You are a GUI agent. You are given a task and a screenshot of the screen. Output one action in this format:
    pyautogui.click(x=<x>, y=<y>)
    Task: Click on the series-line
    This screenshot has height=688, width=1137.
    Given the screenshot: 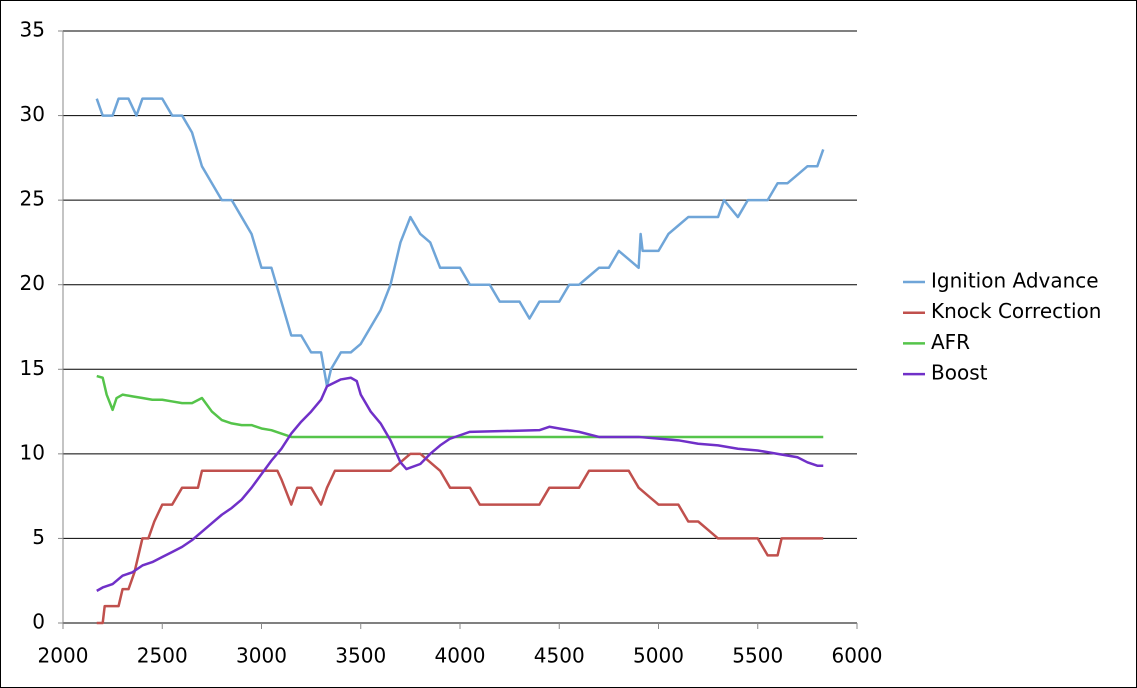 What is the action you would take?
    pyautogui.click(x=460, y=406)
    